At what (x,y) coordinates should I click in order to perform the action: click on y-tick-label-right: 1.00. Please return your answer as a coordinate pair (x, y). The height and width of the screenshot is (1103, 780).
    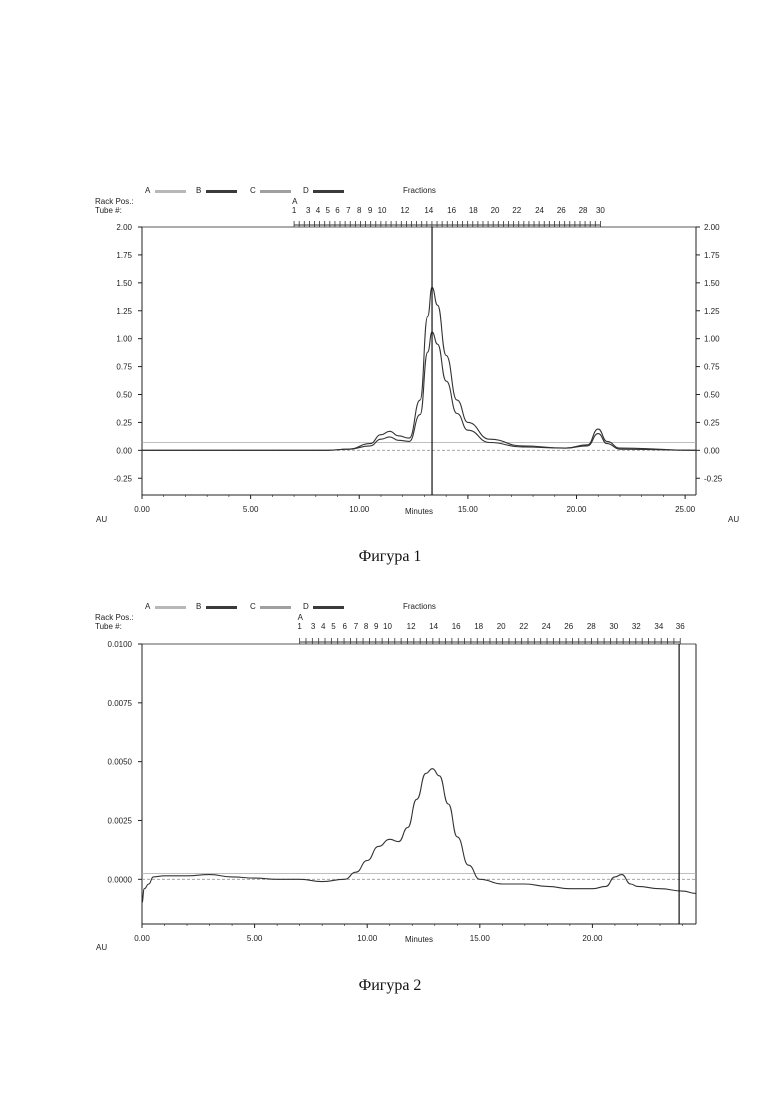
    Looking at the image, I should click on (712, 339).